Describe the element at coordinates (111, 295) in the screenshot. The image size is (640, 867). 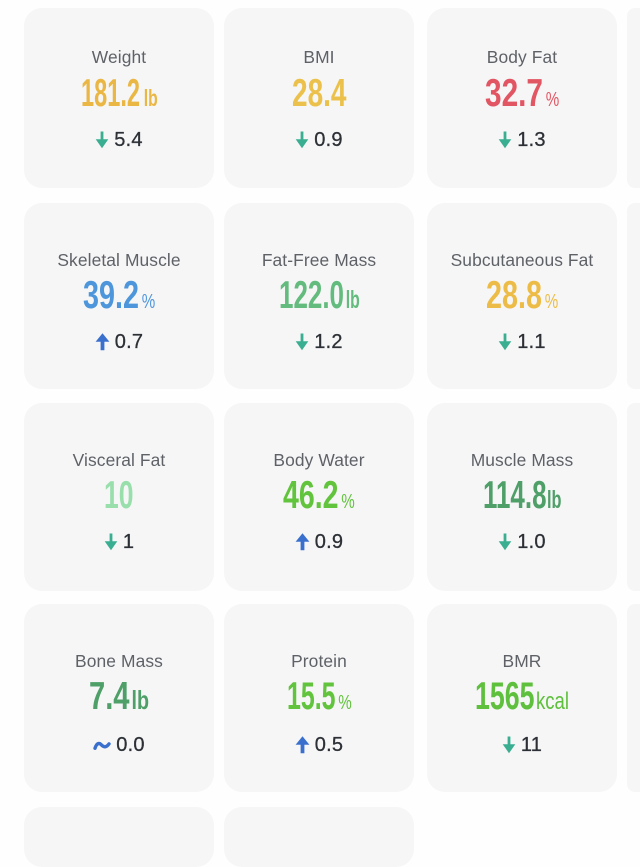
I see `svg-text: 39.2` at that location.